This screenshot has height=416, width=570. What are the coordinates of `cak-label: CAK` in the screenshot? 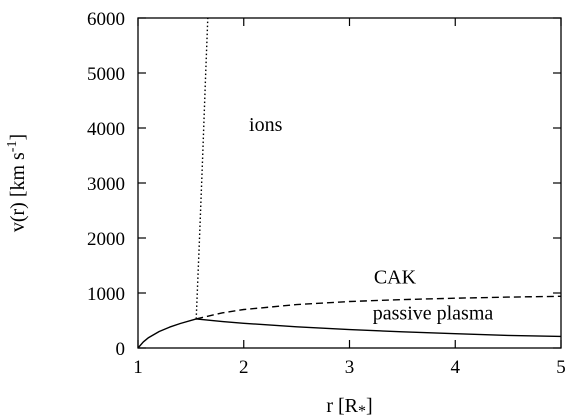 It's located at (395, 278).